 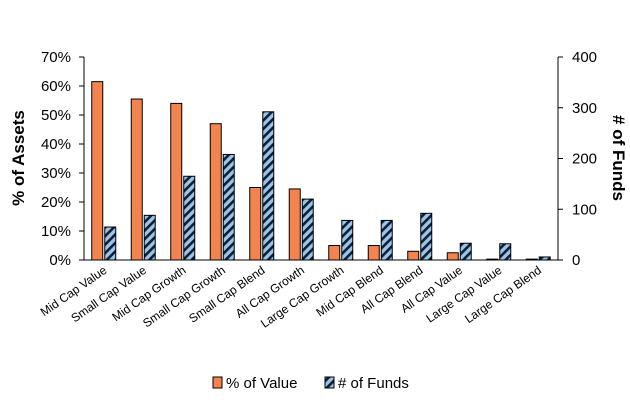 What do you see at coordinates (56, 231) in the screenshot?
I see `y-tick-label: 10%` at bounding box center [56, 231].